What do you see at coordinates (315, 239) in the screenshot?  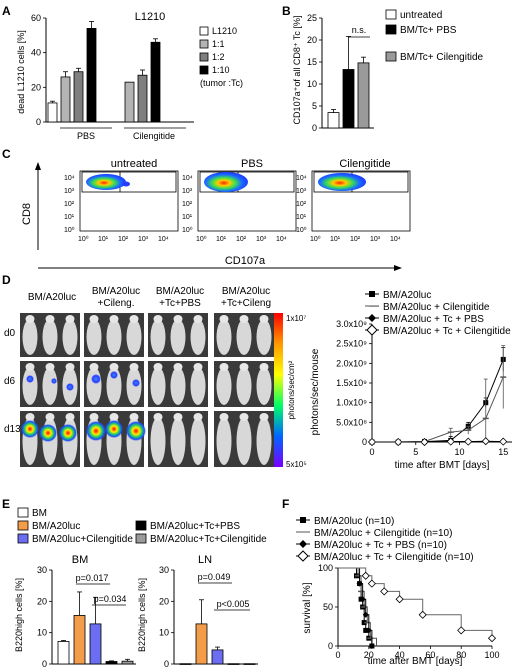 I see `c3-xtick-0: 10⁰` at bounding box center [315, 239].